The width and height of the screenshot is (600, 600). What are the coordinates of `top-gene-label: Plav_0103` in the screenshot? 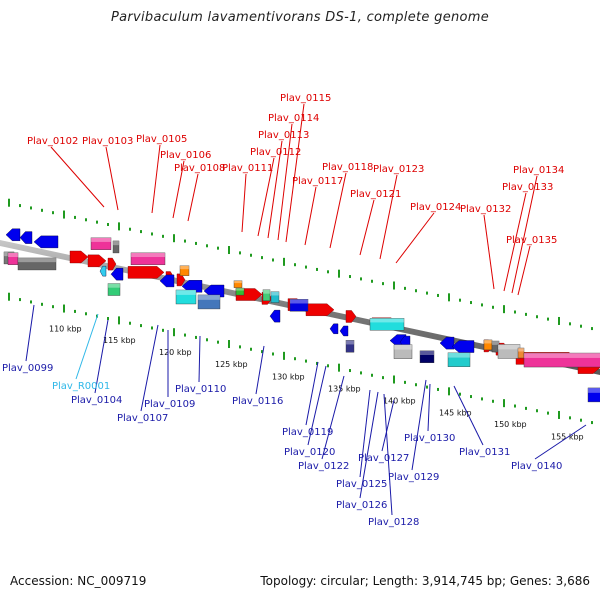 It's located at (107, 141).